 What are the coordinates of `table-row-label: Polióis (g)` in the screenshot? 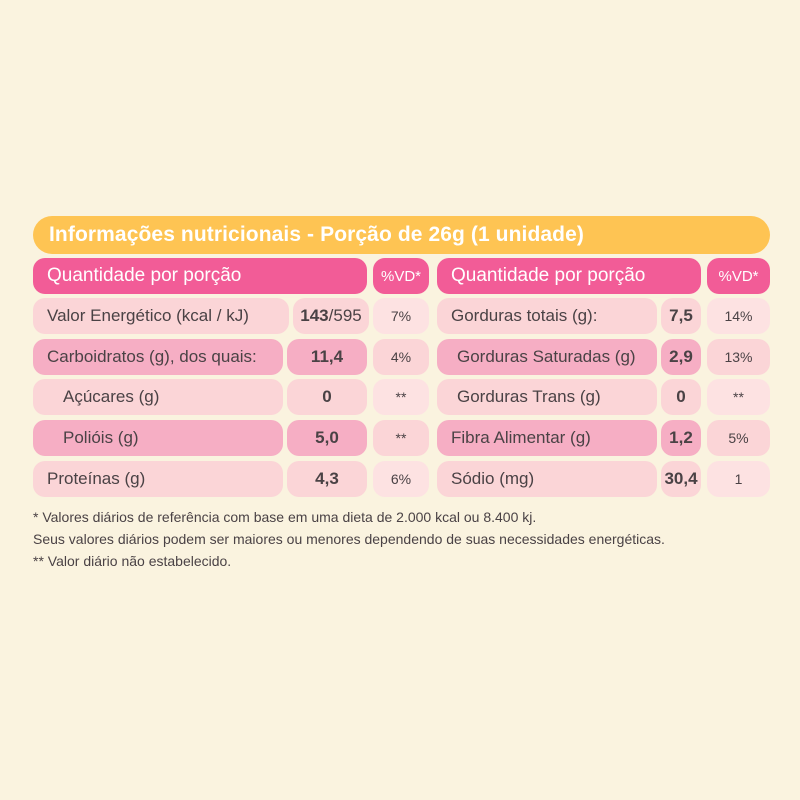 It's located at (158, 438).